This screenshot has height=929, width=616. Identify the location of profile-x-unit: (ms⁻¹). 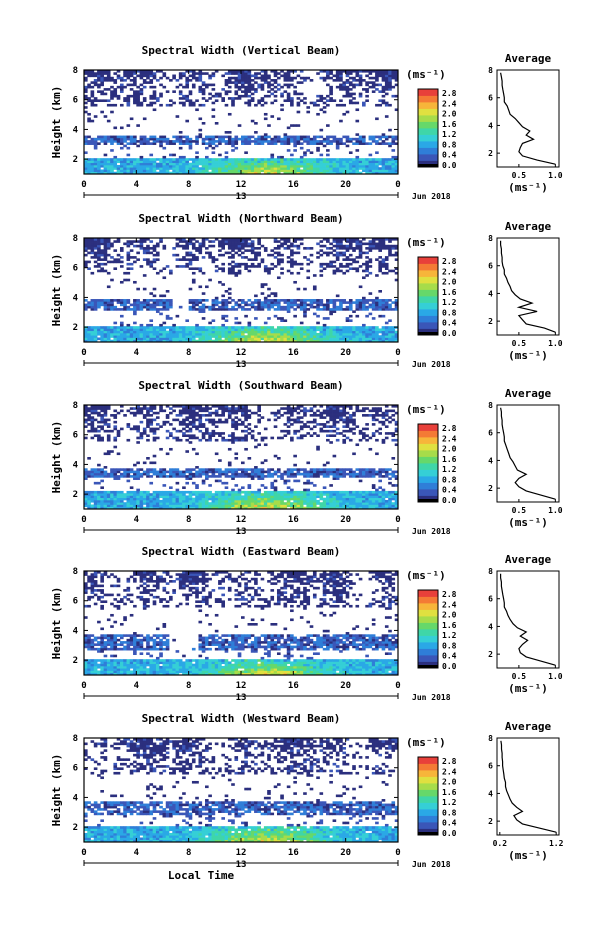
(528, 187).